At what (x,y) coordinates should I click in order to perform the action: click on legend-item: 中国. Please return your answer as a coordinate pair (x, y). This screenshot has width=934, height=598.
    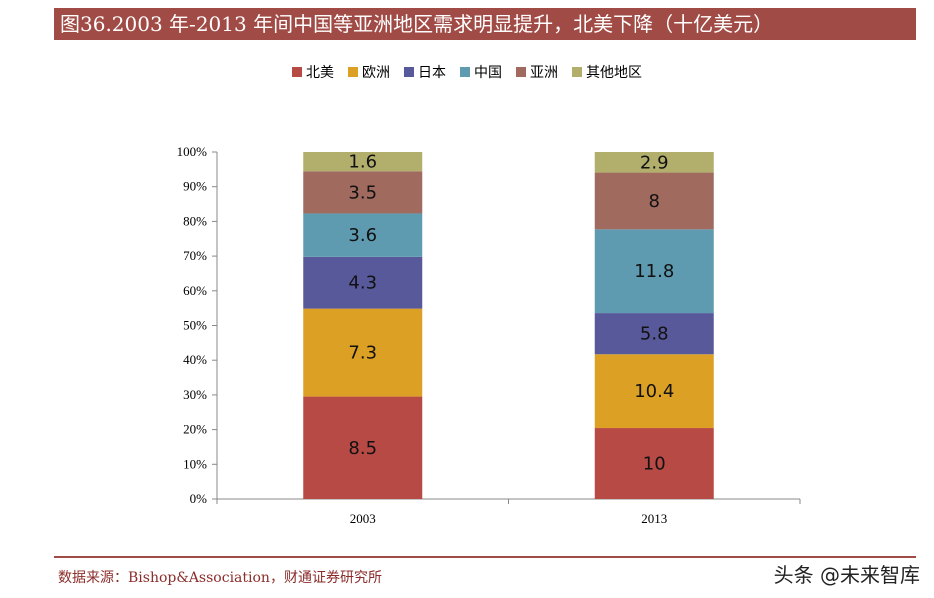
    Looking at the image, I should click on (481, 72).